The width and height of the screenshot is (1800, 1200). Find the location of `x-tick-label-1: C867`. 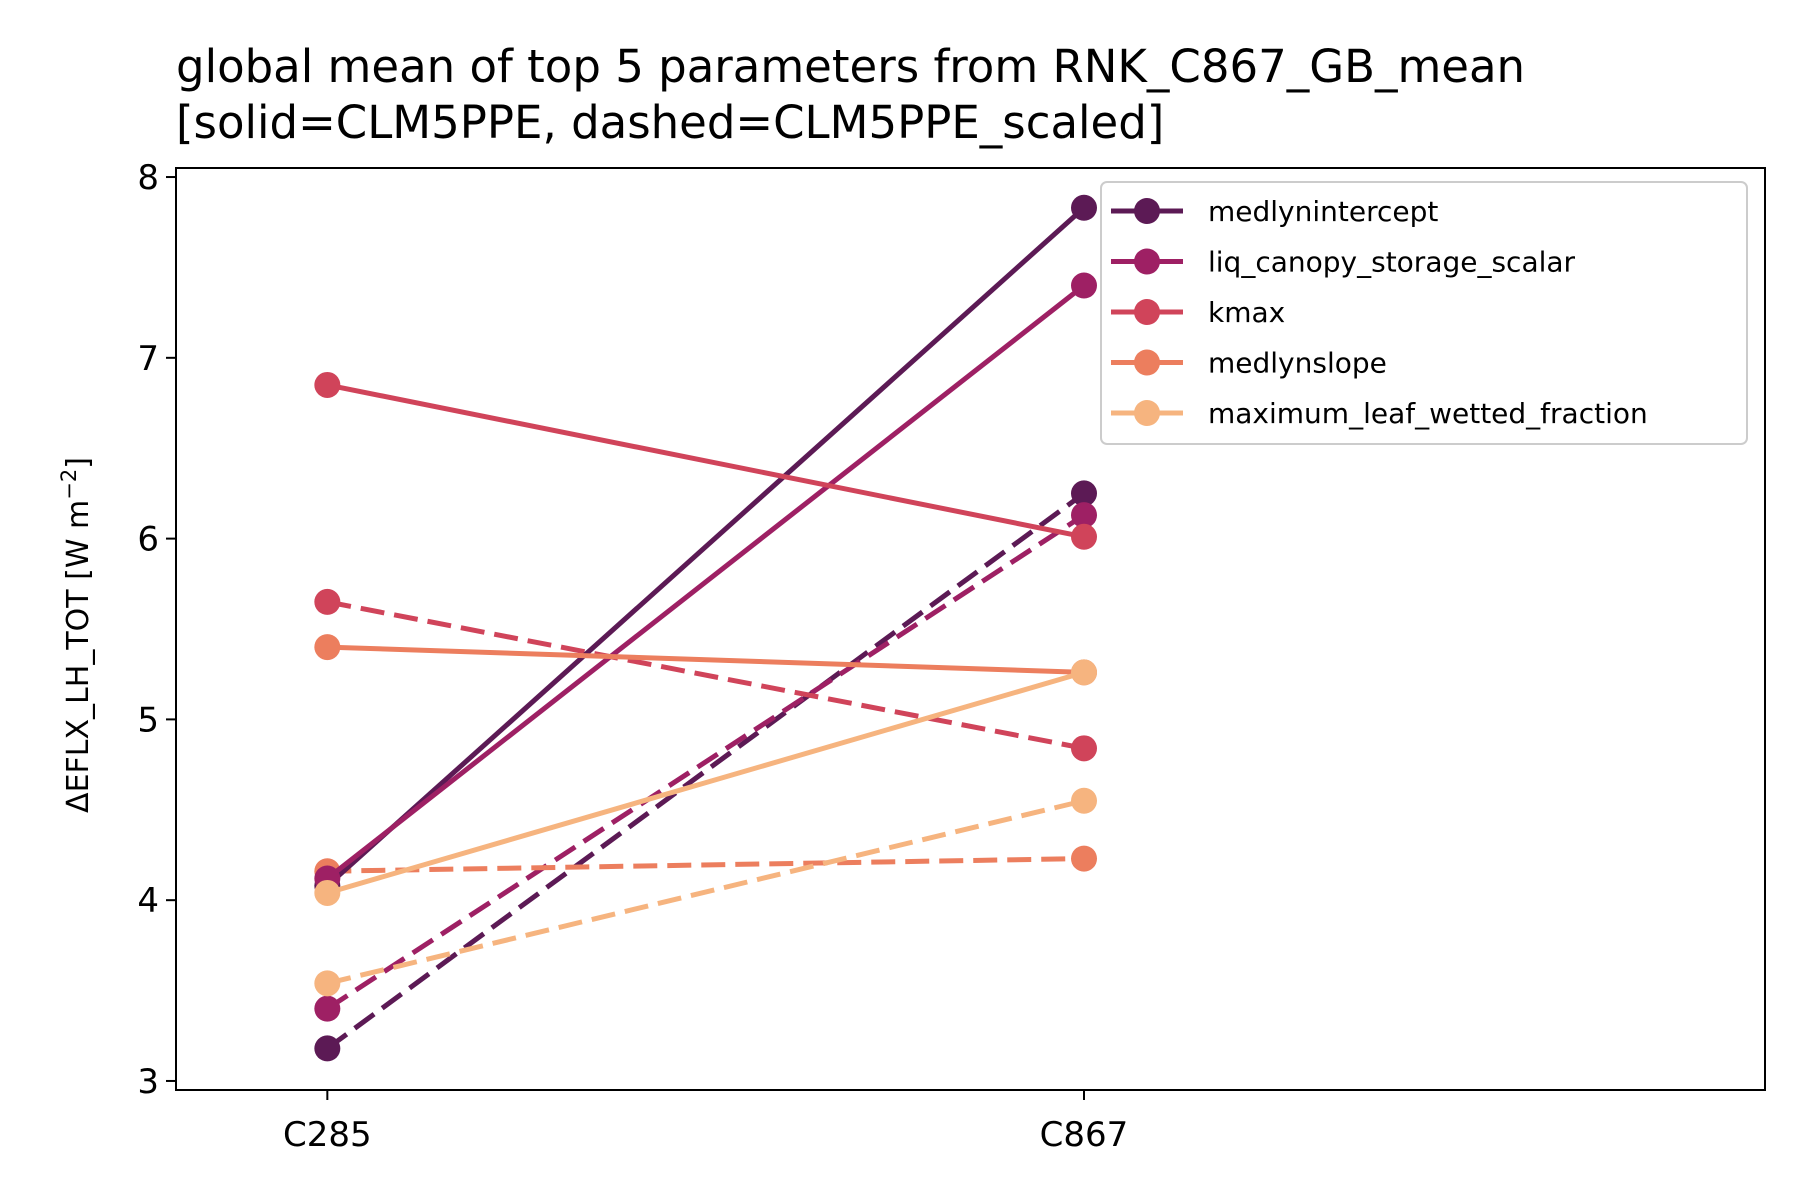

x-tick-label-1: C867 is located at coordinates (1084, 1135).